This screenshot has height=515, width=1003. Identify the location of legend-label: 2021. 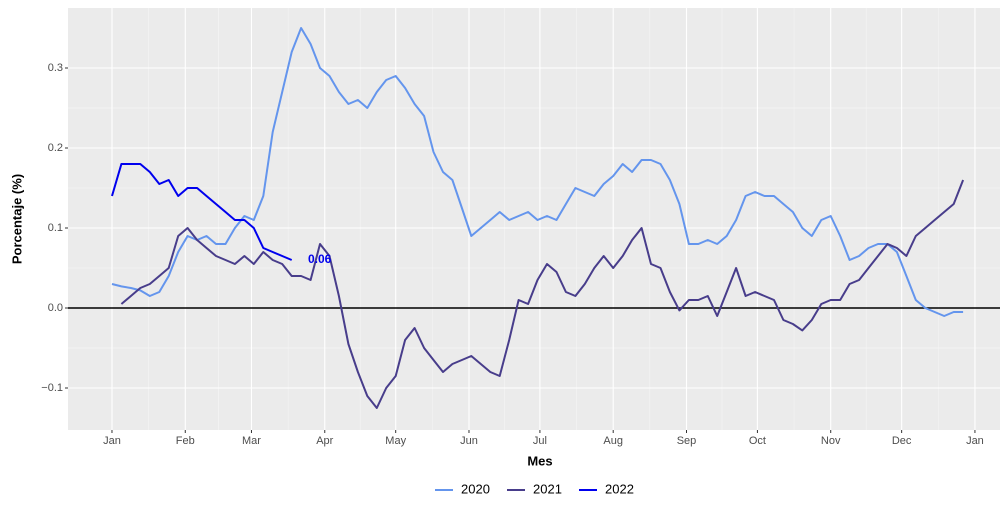
(547, 488).